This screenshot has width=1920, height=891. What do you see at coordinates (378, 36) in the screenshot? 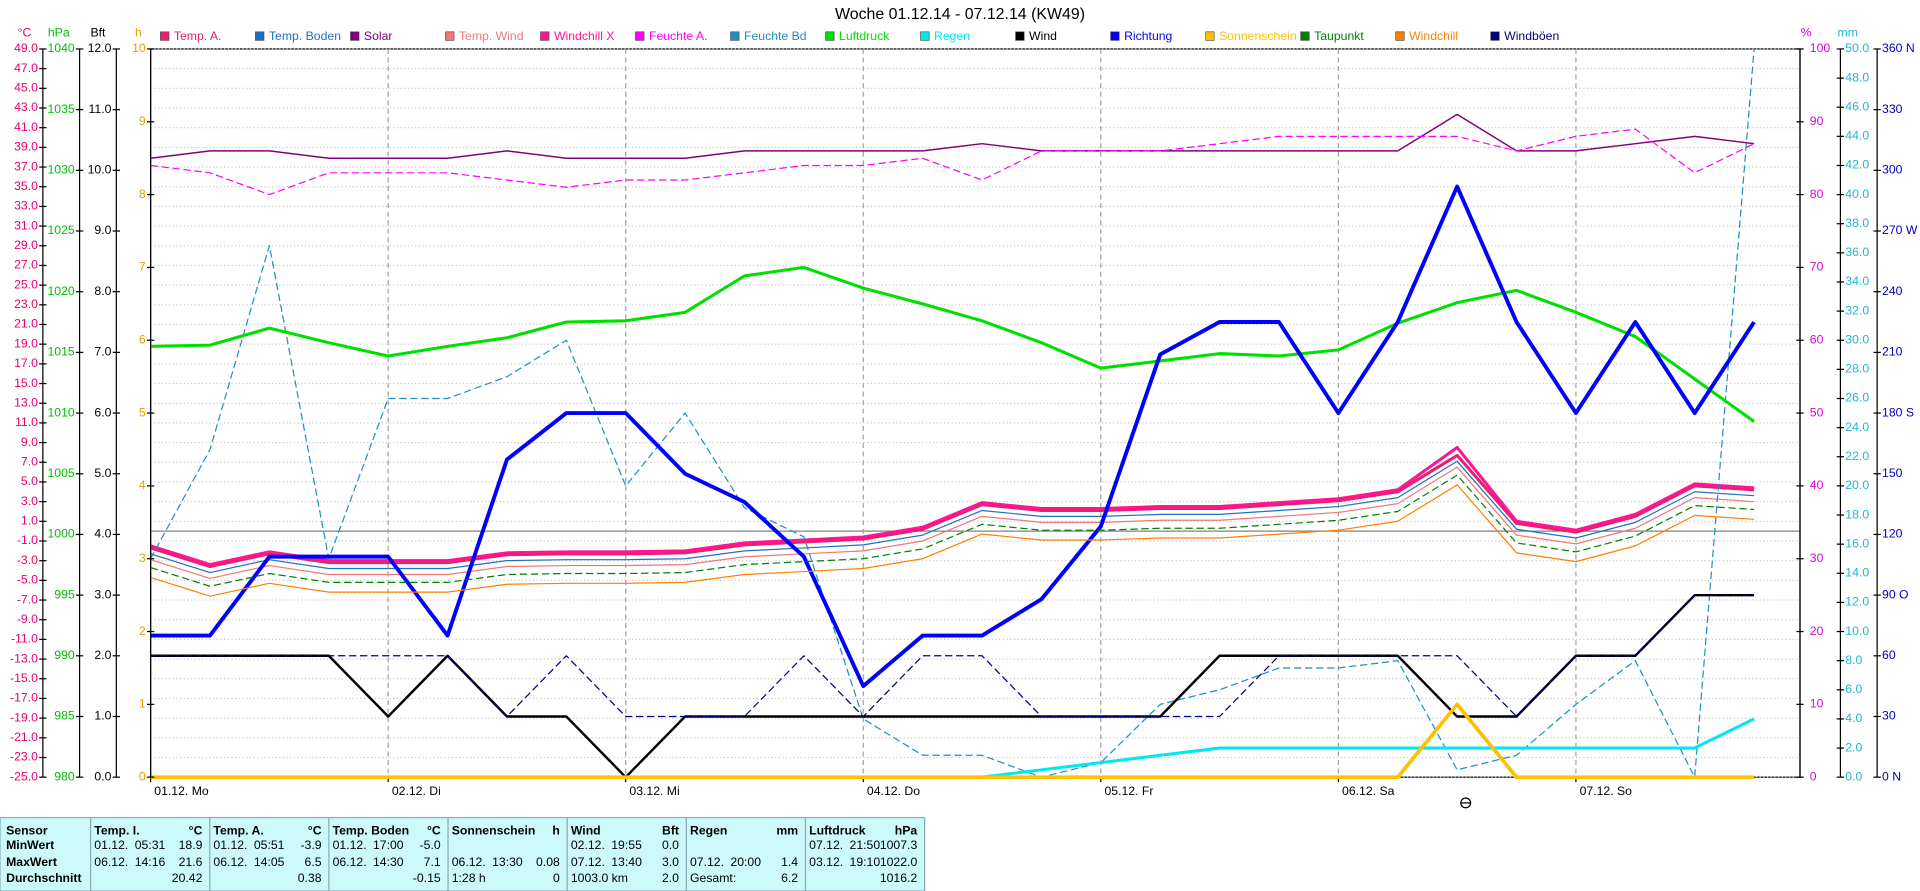
I see `legend-label: Solar` at bounding box center [378, 36].